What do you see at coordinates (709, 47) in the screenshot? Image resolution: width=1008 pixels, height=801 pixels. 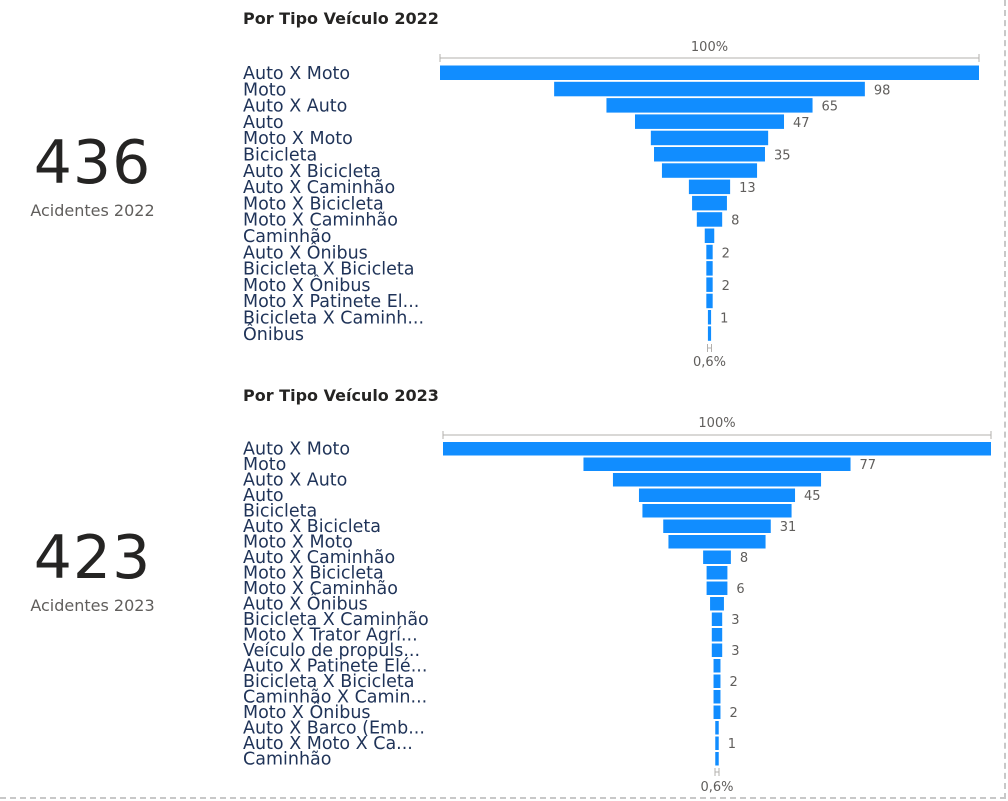 I see `top-percent-label: 100%` at bounding box center [709, 47].